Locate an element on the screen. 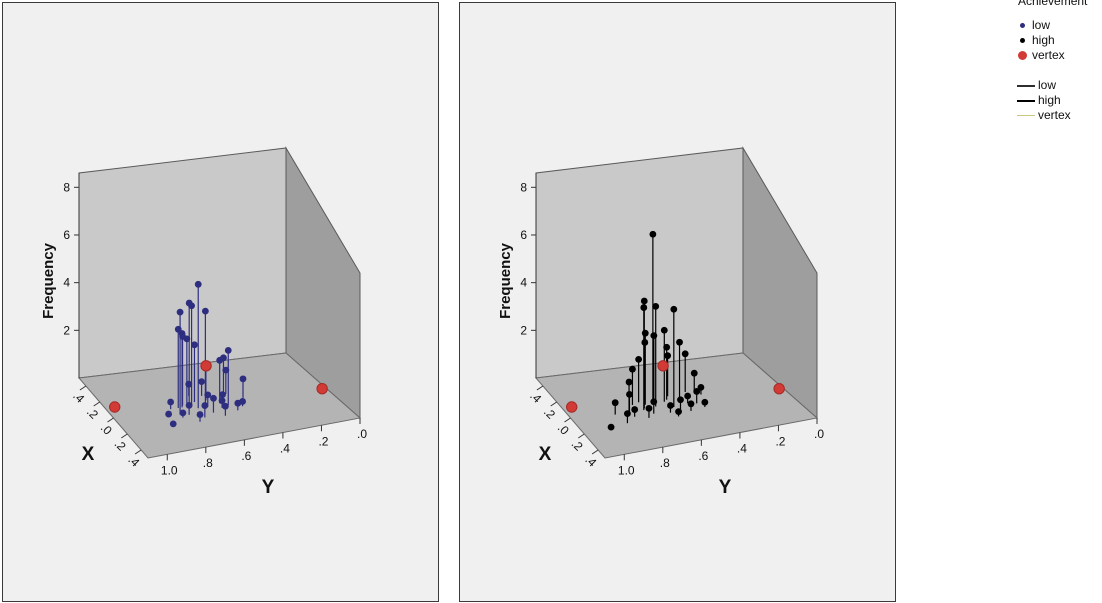  legend-marker-low is located at coordinates (1022, 25).